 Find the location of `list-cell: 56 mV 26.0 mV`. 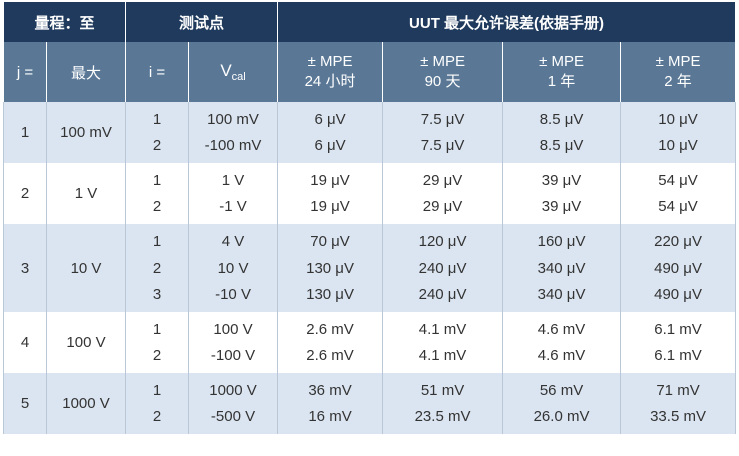

list-cell: 56 mV 26.0 mV is located at coordinates (562, 403).